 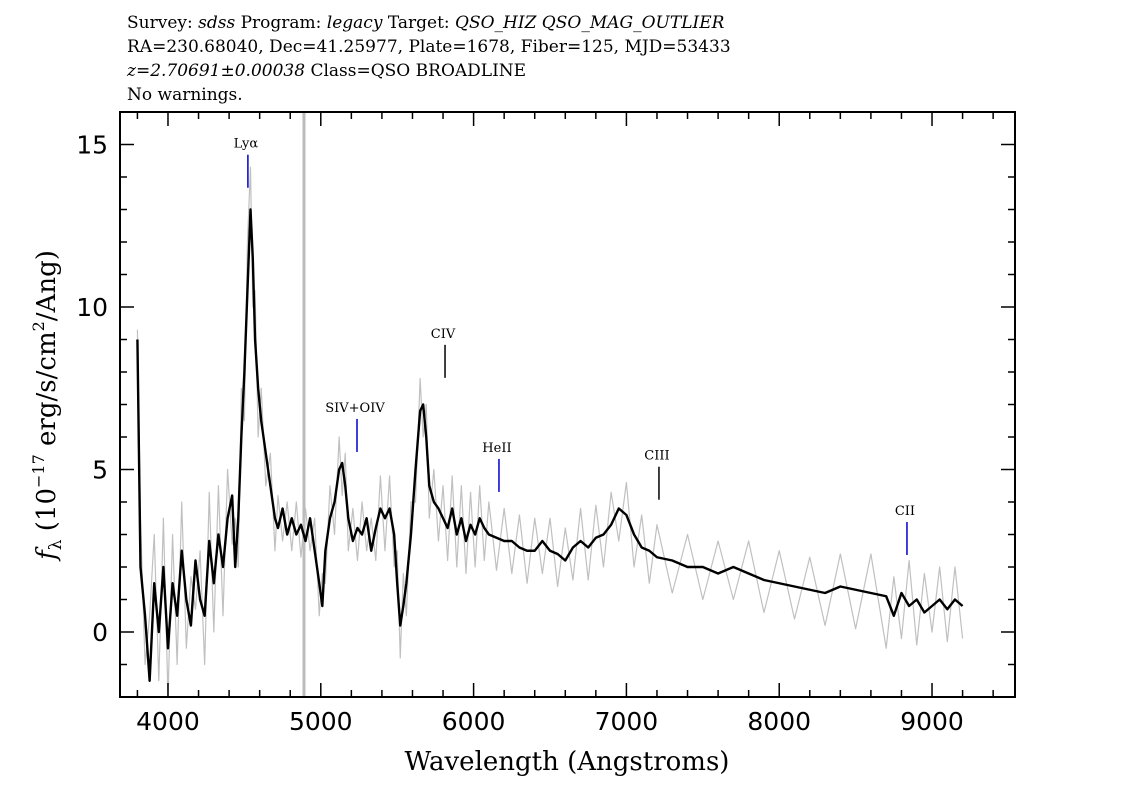 I want to click on line-label: SIV+OIV, so click(x=355, y=408).